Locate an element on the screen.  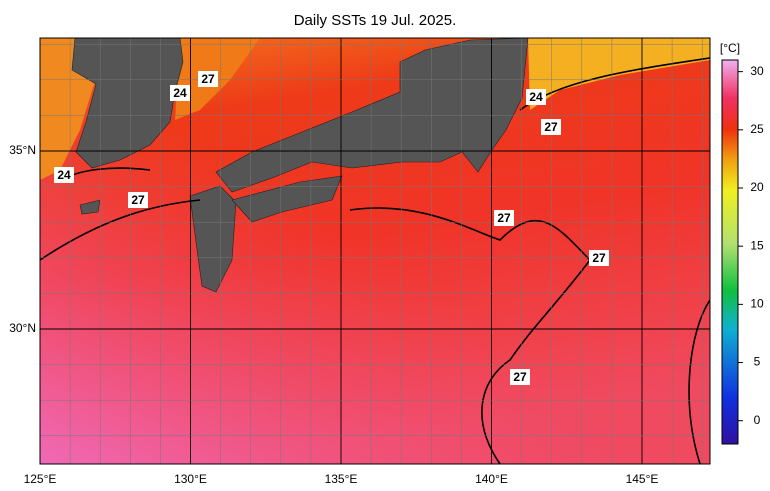
lon-label: 140°E is located at coordinates (491, 479).